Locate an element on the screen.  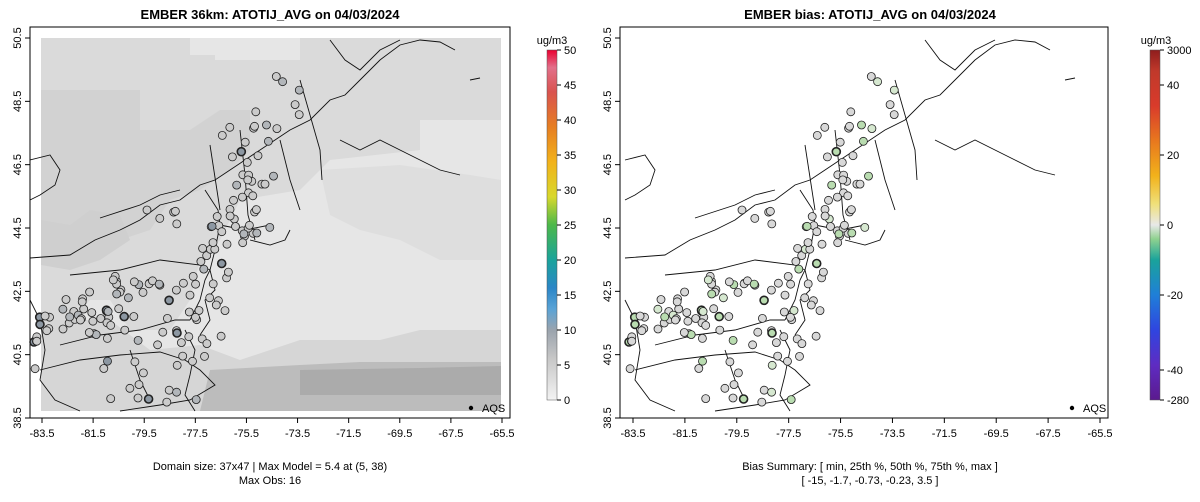
x-tick-label: -81.5 is located at coordinates (684, 434).